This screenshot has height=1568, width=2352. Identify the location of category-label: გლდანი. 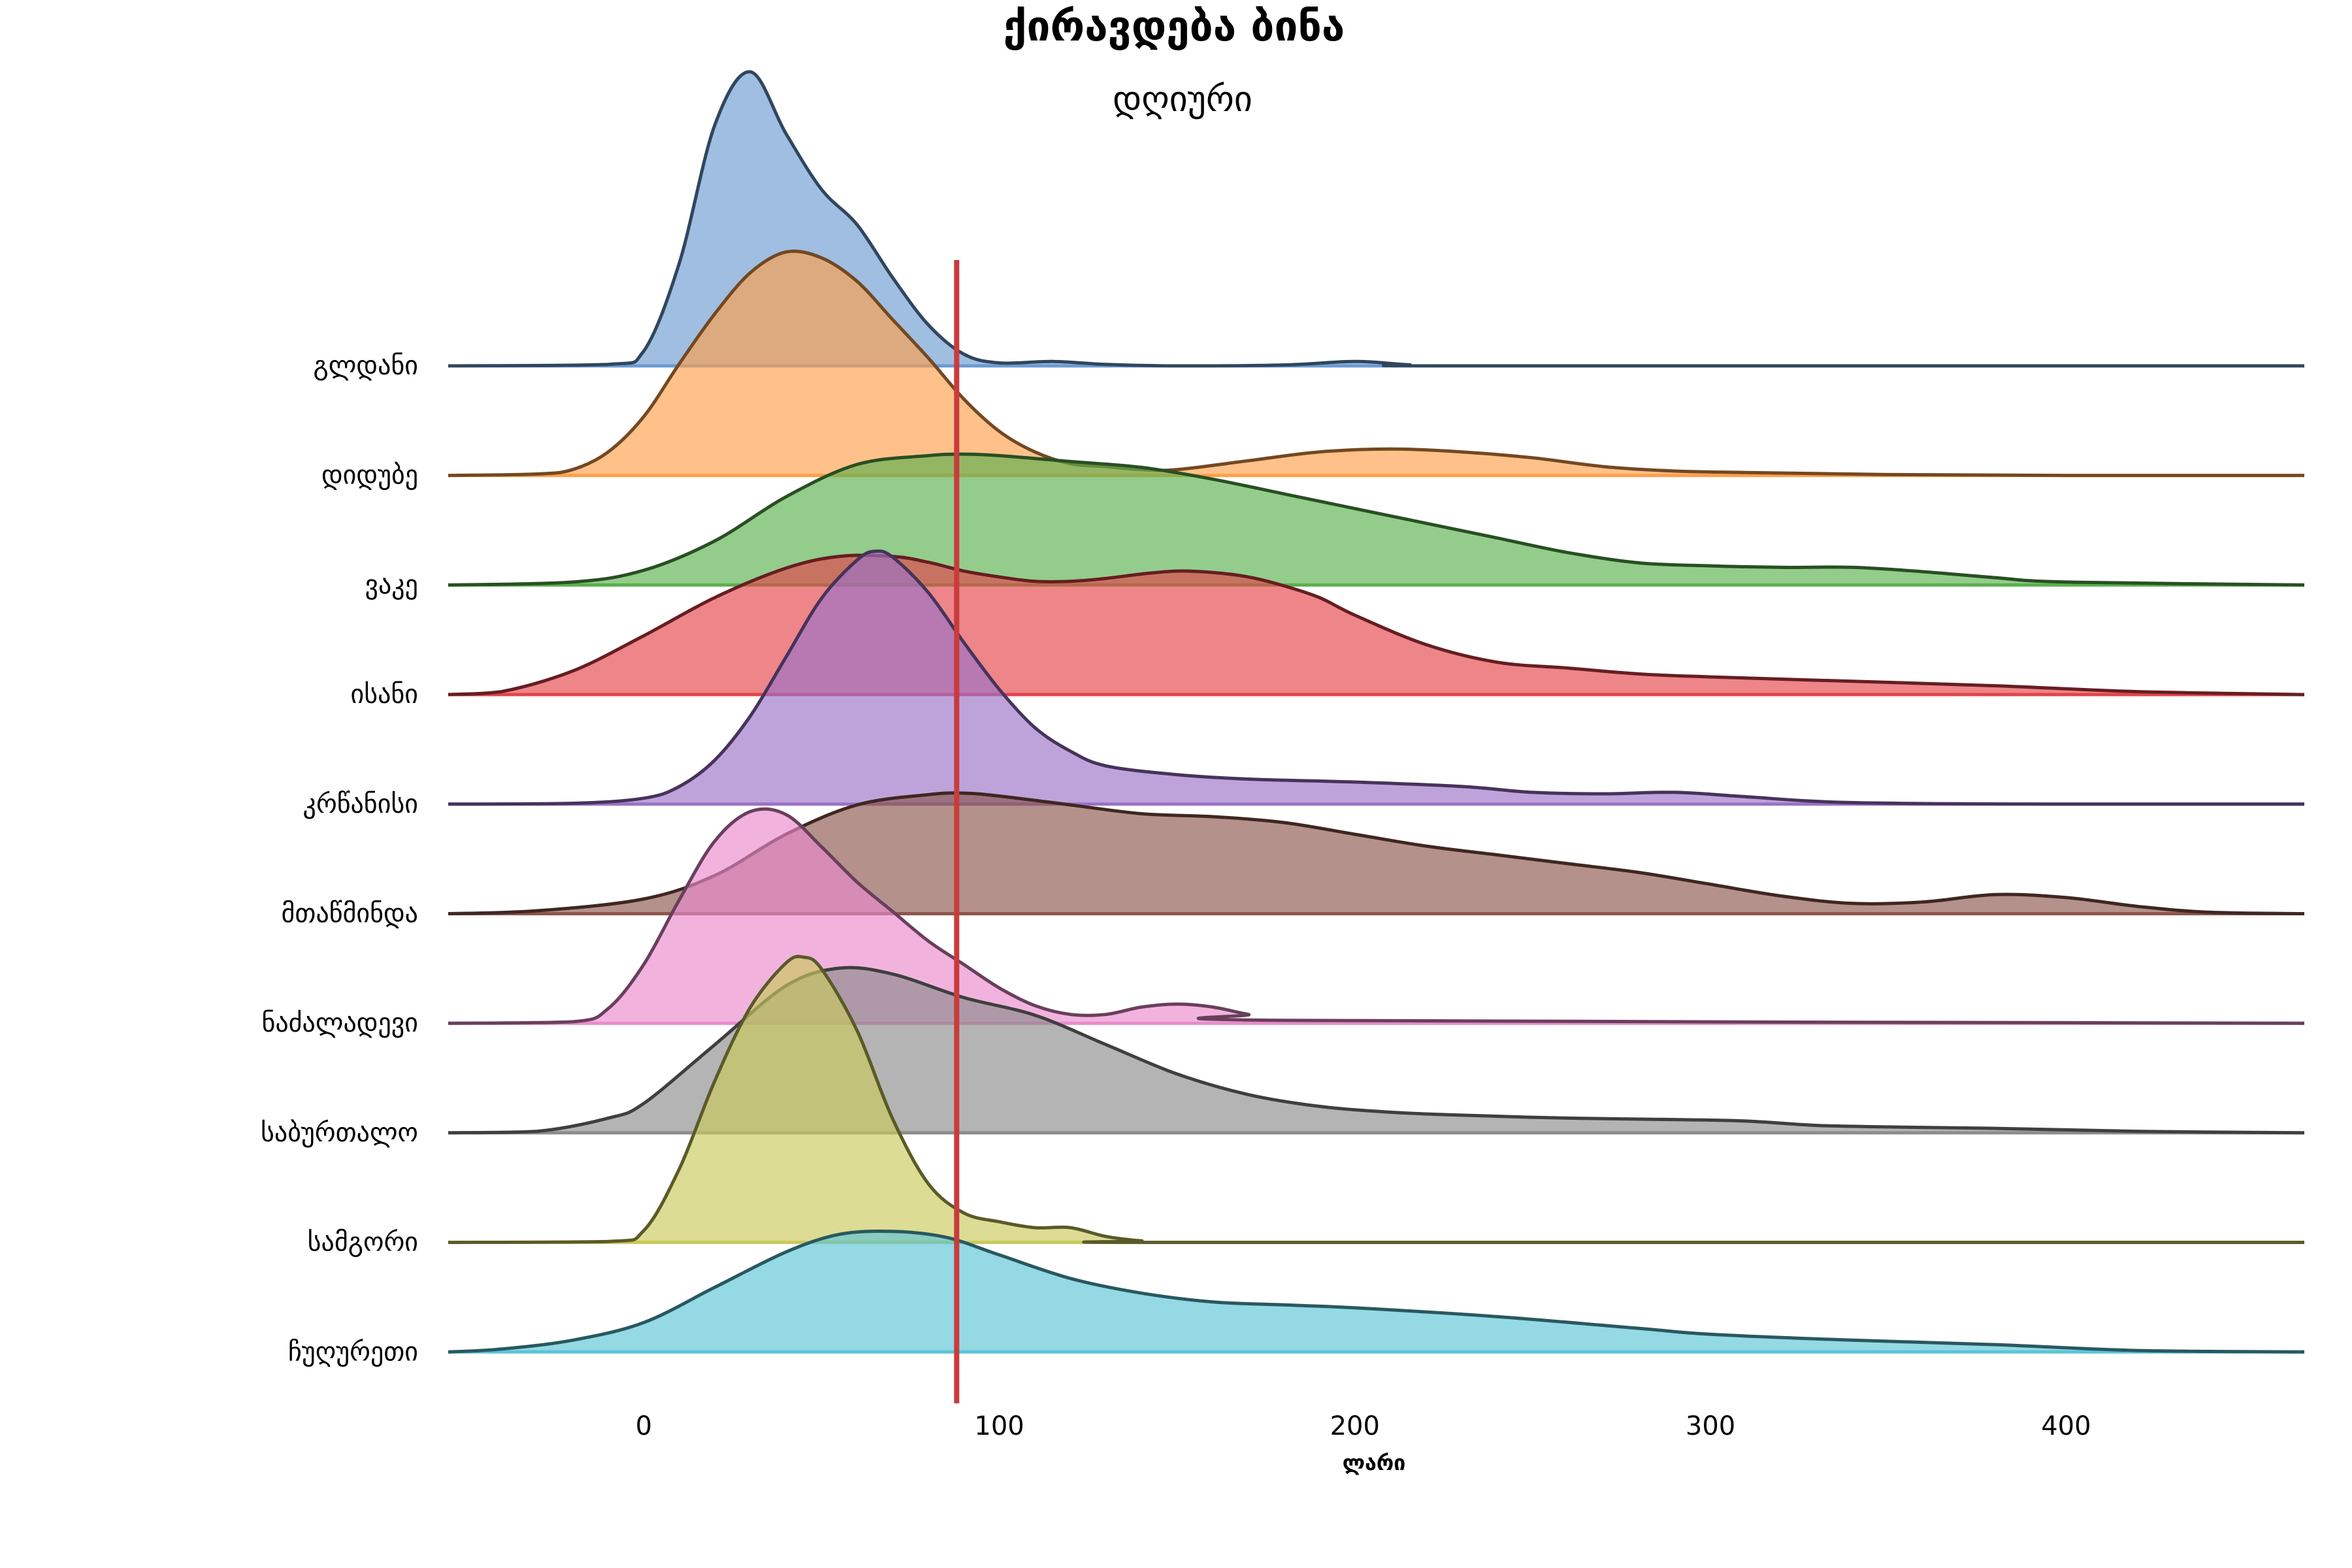
(366, 366).